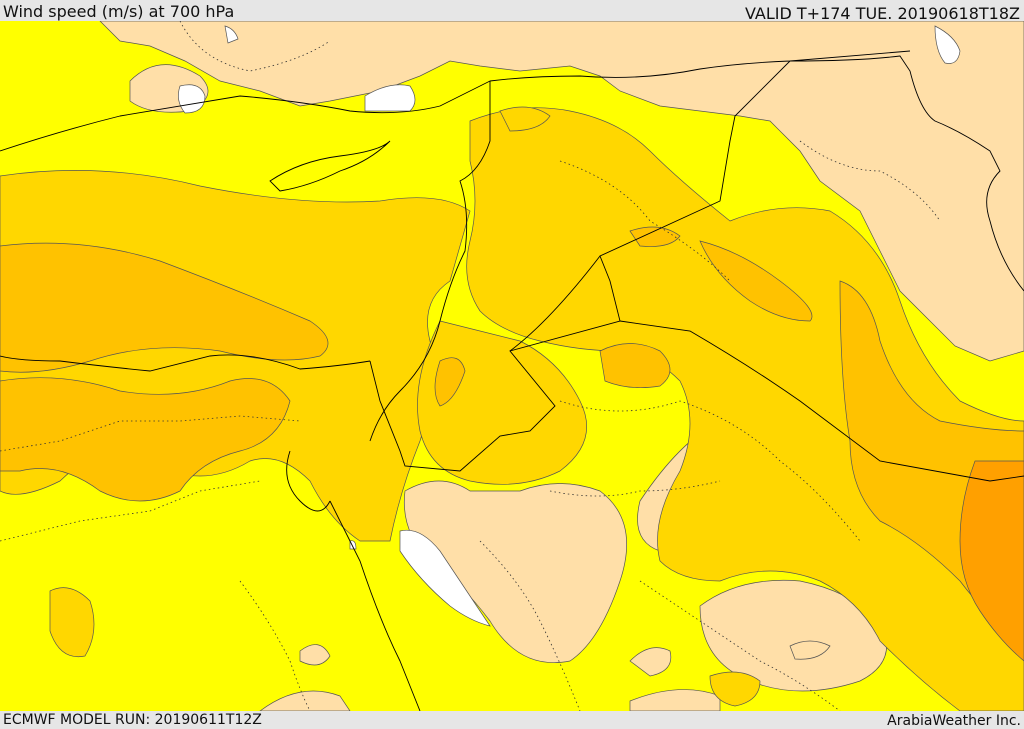 The height and width of the screenshot is (729, 1024). What do you see at coordinates (882, 13) in the screenshot?
I see `valid-time: VALID T+174 TUE. 20190618T18Z` at bounding box center [882, 13].